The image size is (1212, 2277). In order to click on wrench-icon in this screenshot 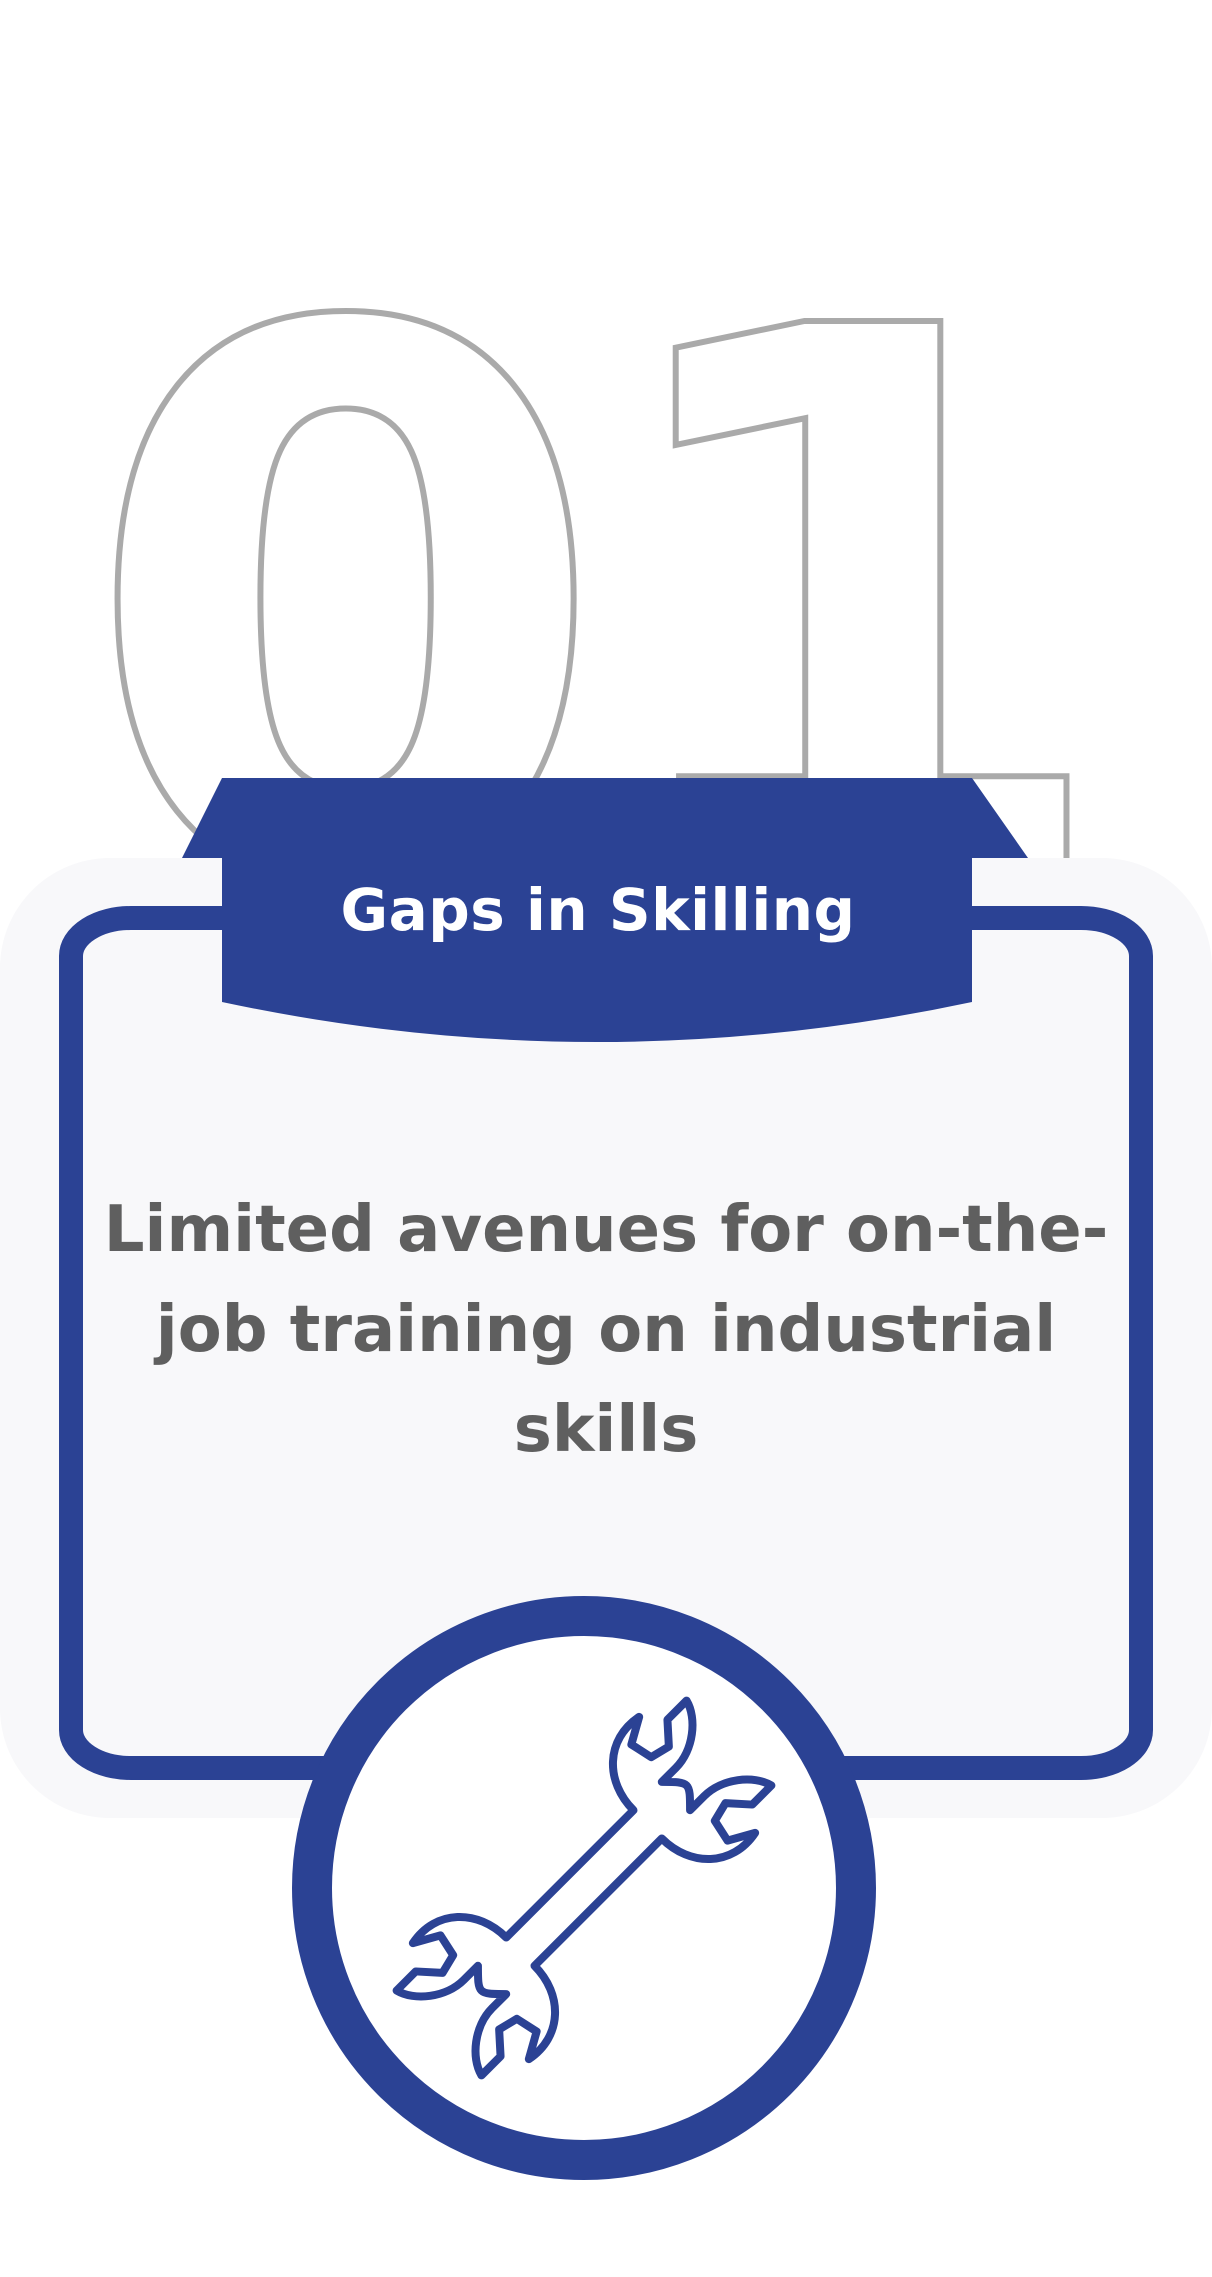, I will do `click(584, 1888)`.